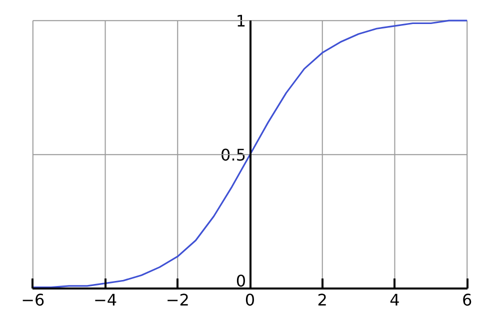  Describe the element at coordinates (233, 155) in the screenshot. I see `y-tick-label: 0.5` at that location.